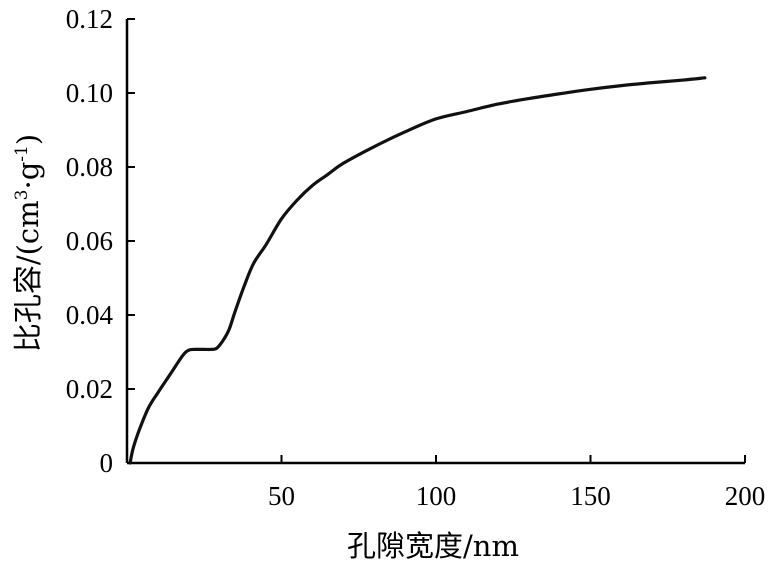 The image size is (772, 566). I want to click on y-tick-label: 0.04, so click(90, 315).